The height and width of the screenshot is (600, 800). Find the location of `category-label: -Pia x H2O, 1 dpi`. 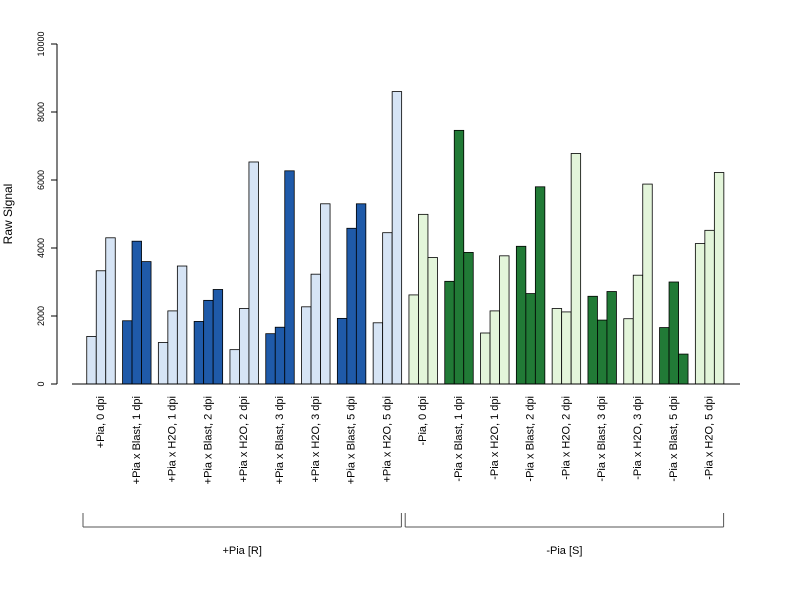

category-label: -Pia x H2O, 1 dpi is located at coordinates (495, 438).